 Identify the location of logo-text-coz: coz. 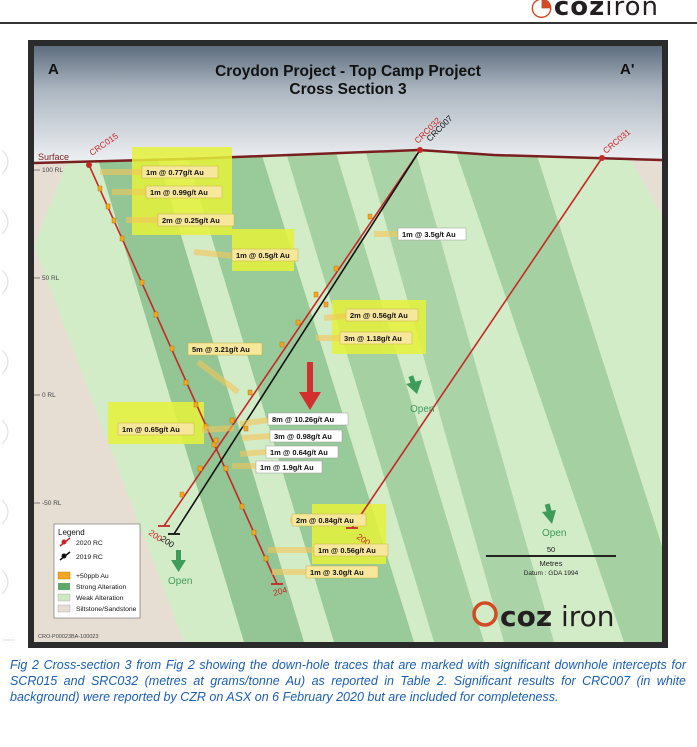
(579, 11).